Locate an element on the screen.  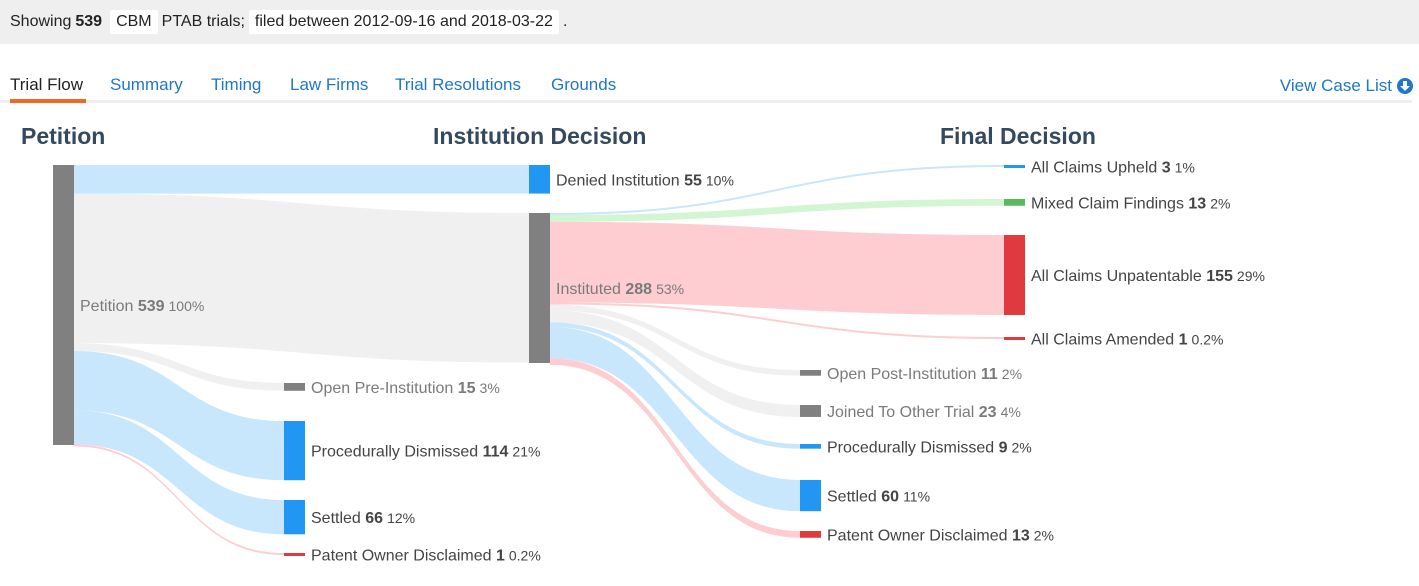
sankey-node-amended is located at coordinates (1014, 338).